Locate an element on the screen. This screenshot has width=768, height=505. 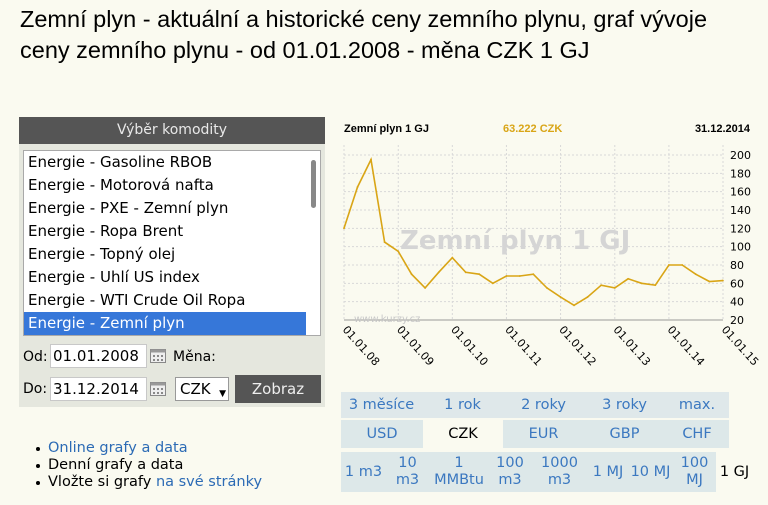
y-tick-label: 200 is located at coordinates (740, 155).